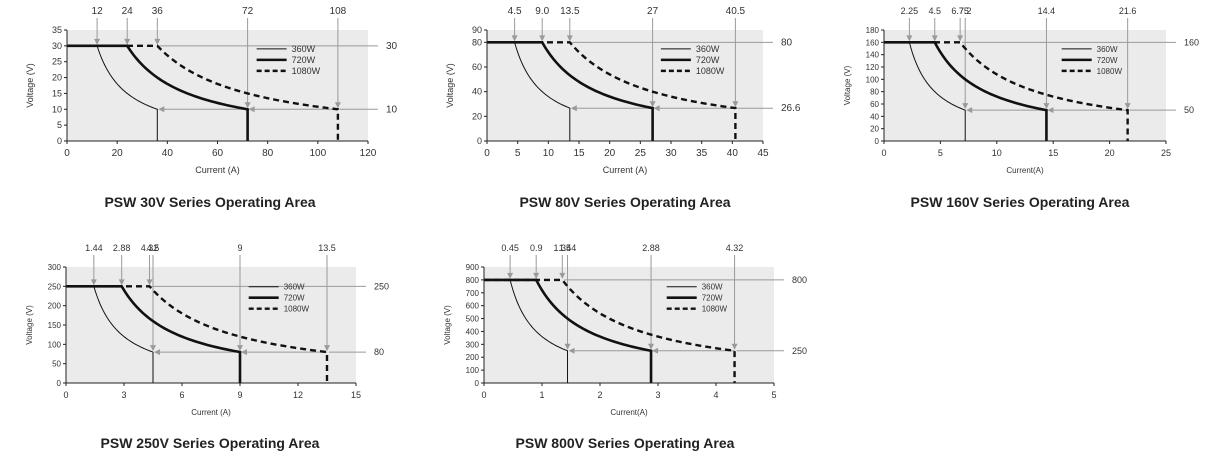 The height and width of the screenshot is (464, 1220). I want to click on y-tick-label: 25, so click(57, 62).